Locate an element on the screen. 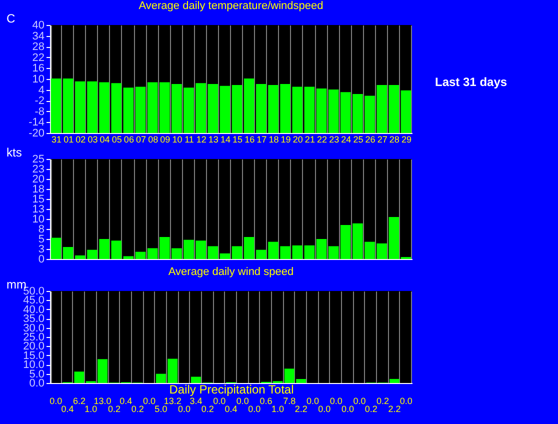 This screenshot has width=558, height=424. y-tick-label: 25.0 is located at coordinates (33, 338).